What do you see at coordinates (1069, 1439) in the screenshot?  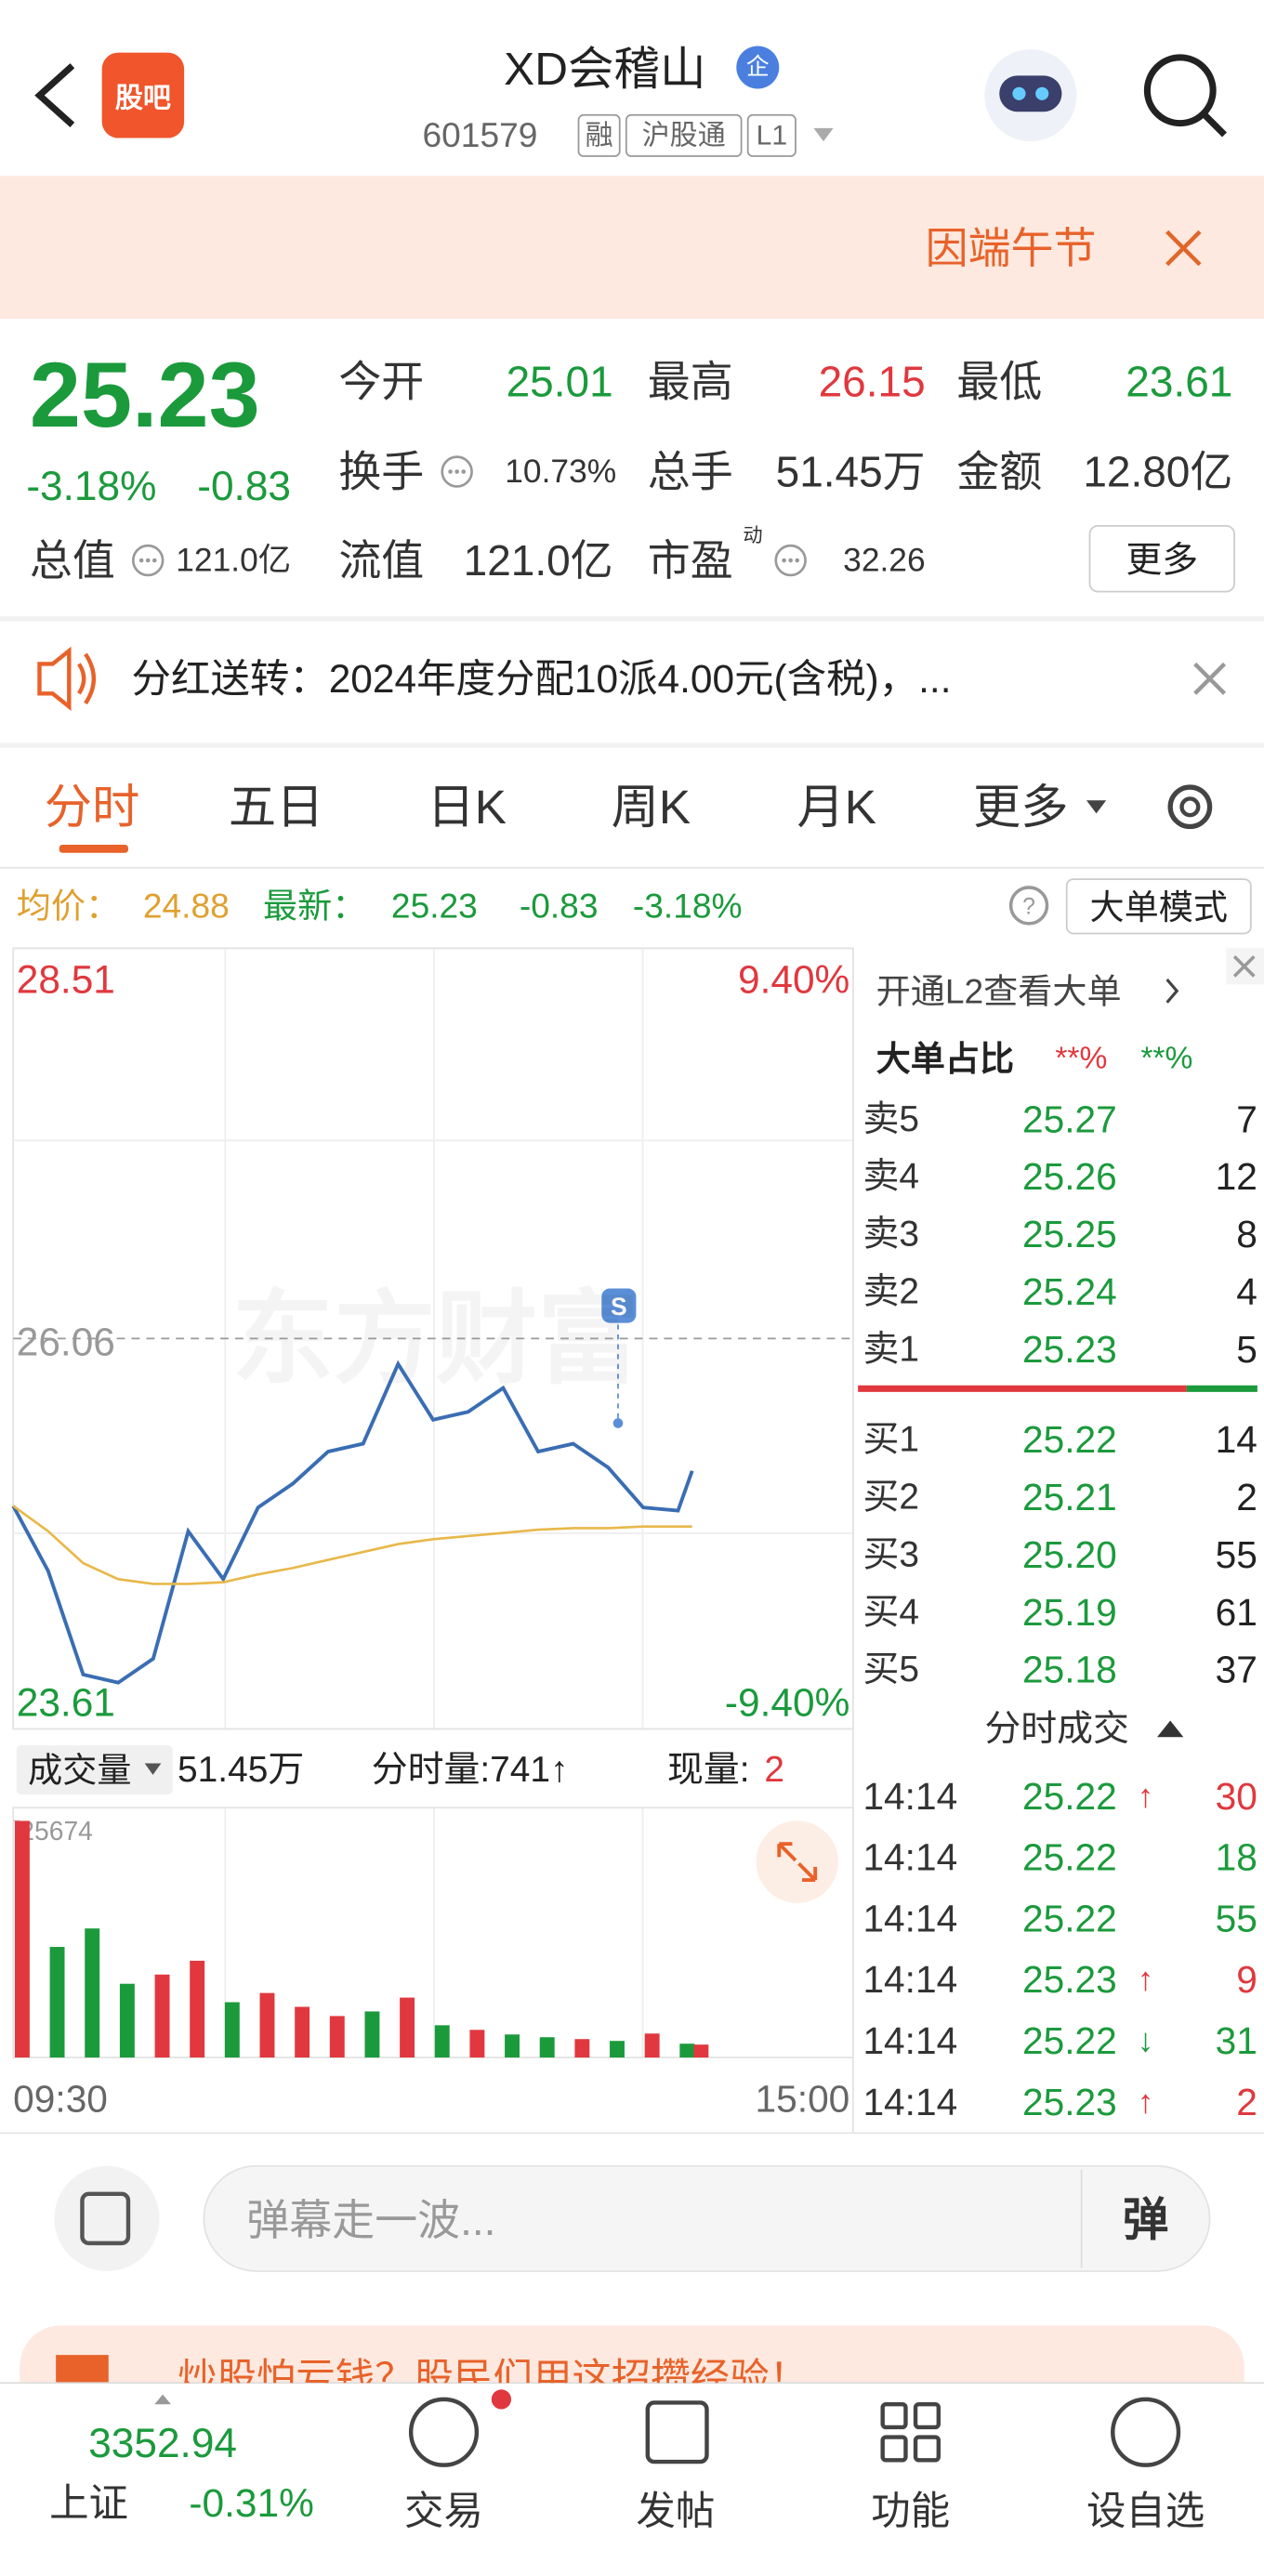 I see `book-price: 25.22` at bounding box center [1069, 1439].